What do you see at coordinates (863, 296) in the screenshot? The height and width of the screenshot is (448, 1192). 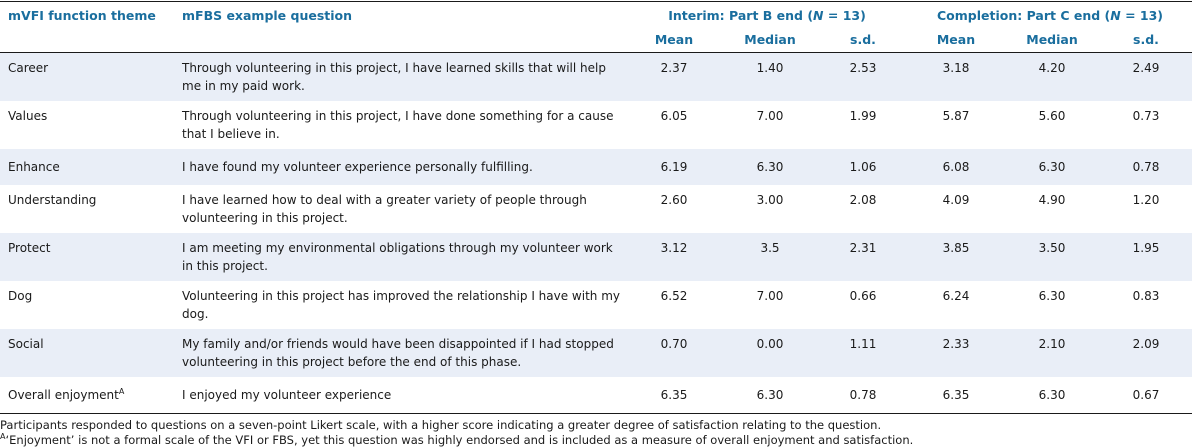 I see `interim-sd-cell: 0.66` at bounding box center [863, 296].